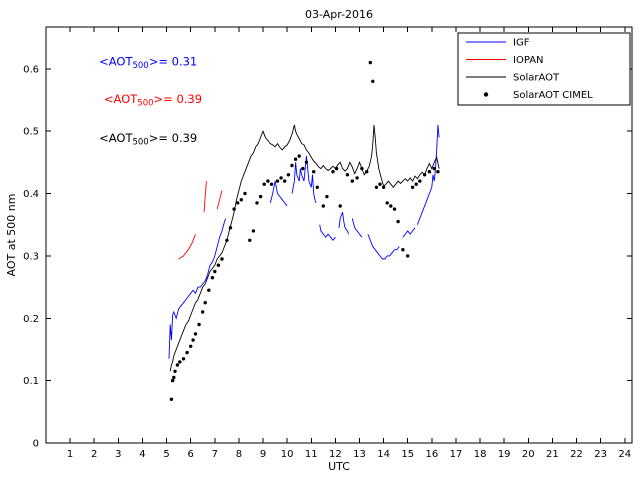 This screenshot has width=640, height=480. Describe the element at coordinates (31, 194) in the screenshot. I see `y-tick-label: 0.4` at that location.